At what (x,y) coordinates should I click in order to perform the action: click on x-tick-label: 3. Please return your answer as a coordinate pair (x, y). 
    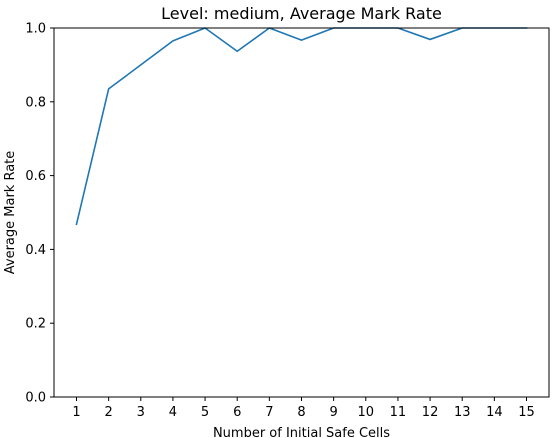
    Looking at the image, I should click on (141, 412).